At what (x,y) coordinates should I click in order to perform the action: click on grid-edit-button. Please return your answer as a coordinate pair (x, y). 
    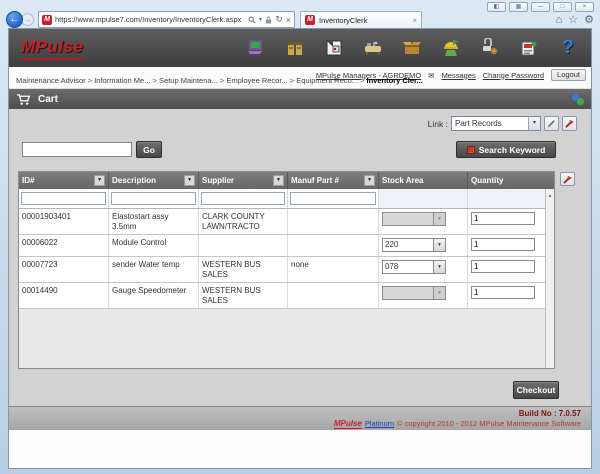
    Looking at the image, I should click on (567, 179).